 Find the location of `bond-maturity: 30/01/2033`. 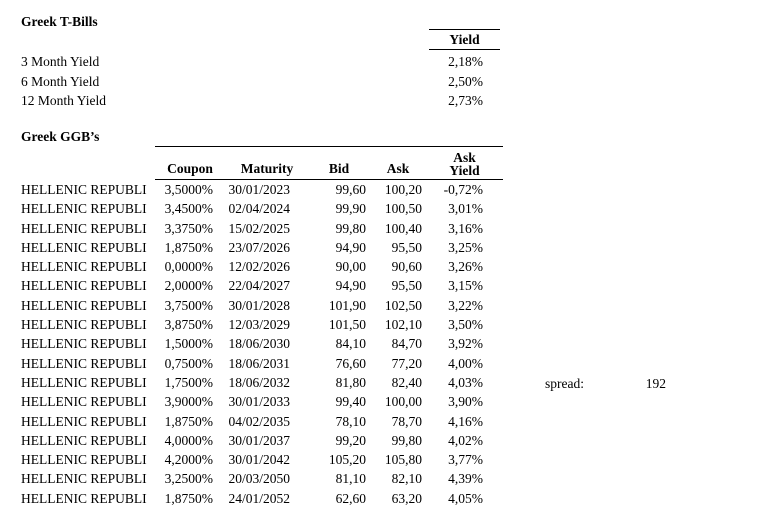

bond-maturity: 30/01/2033 is located at coordinates (259, 402).